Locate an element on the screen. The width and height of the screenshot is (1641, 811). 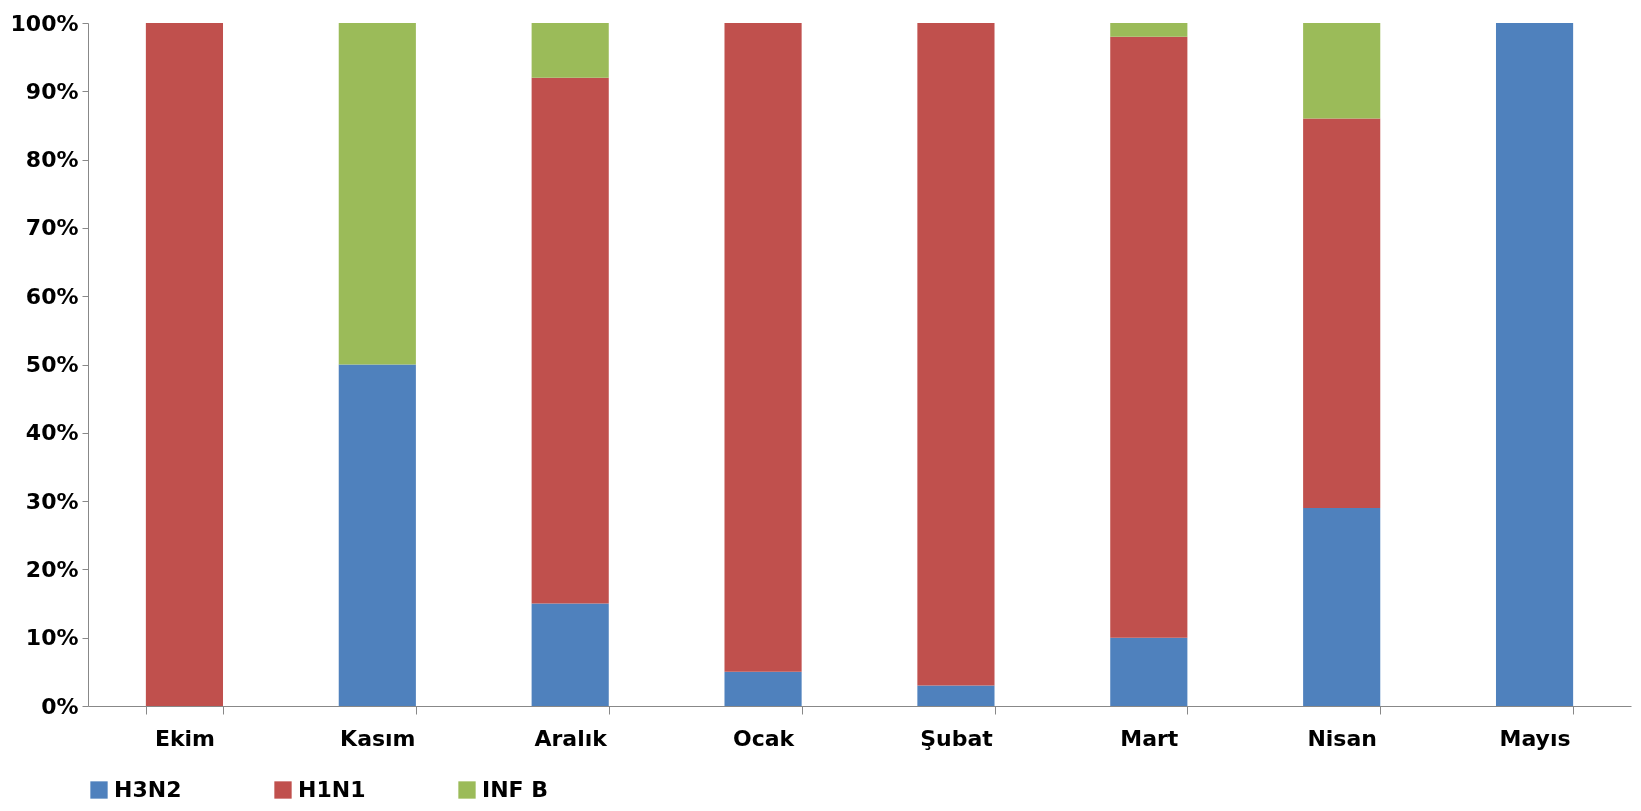
y-tick-label: 0% is located at coordinates (60, 706).